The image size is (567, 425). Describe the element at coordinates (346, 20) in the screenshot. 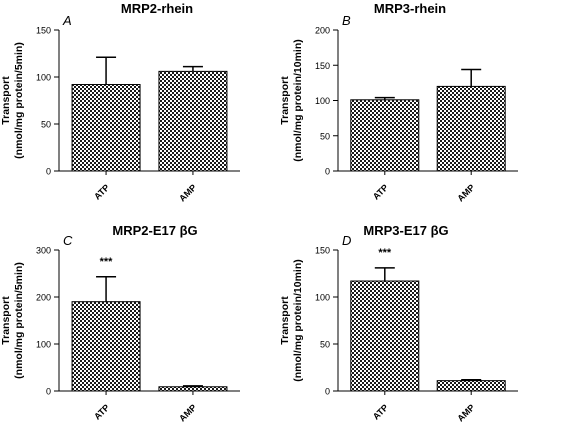

I see `panel-letter: B` at that location.